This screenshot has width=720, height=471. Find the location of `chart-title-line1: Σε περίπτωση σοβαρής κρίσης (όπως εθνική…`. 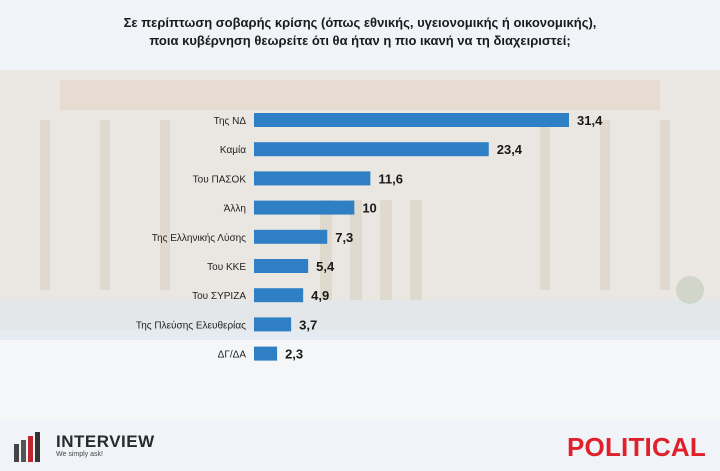

chart-title-line1: Σε περίπτωση σοβαρής κρίσης (όπως εθνική… is located at coordinates (360, 22).